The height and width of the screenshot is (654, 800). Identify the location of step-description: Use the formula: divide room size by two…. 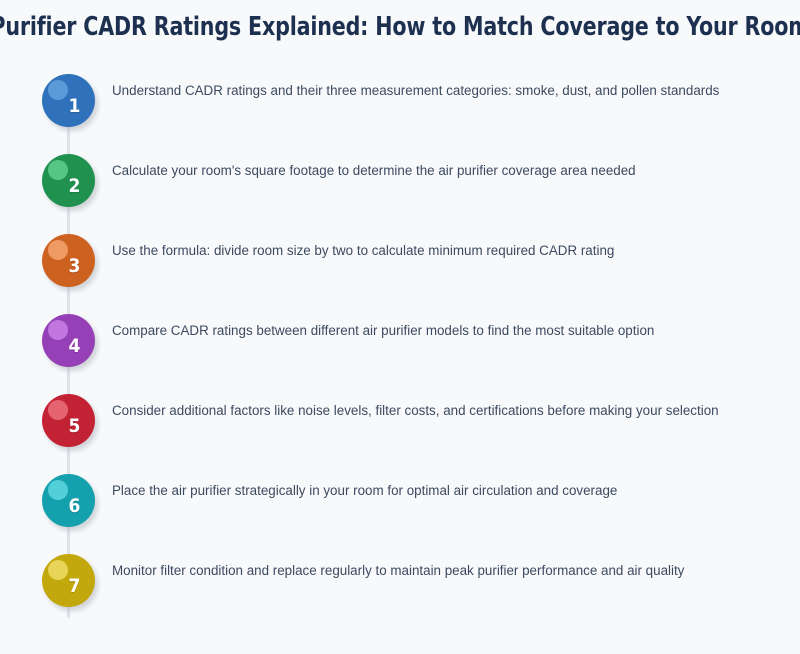
(363, 250).